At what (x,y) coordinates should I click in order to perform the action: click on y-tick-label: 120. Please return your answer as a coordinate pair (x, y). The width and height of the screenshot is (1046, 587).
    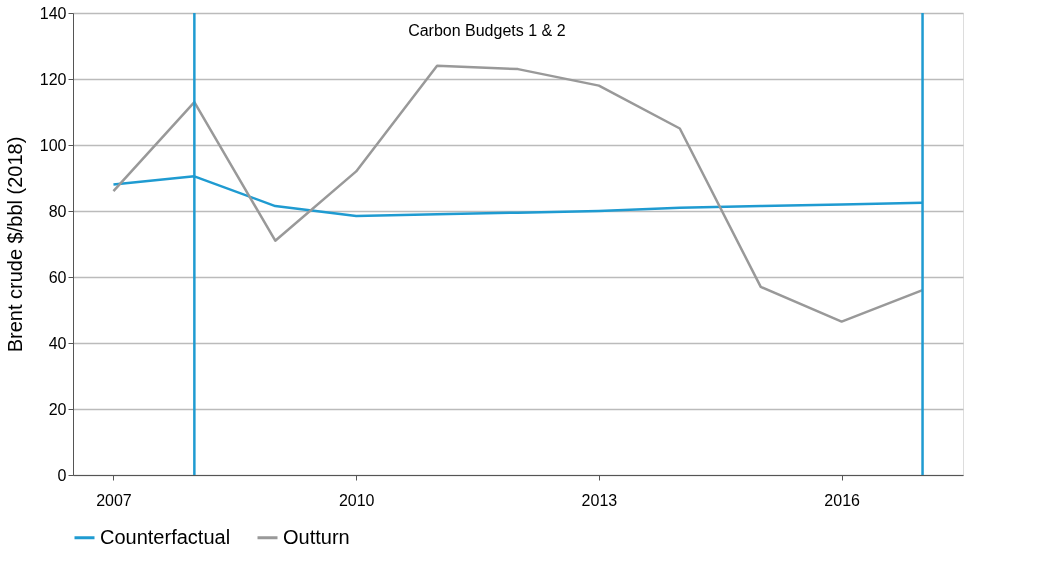
    Looking at the image, I should click on (53, 79).